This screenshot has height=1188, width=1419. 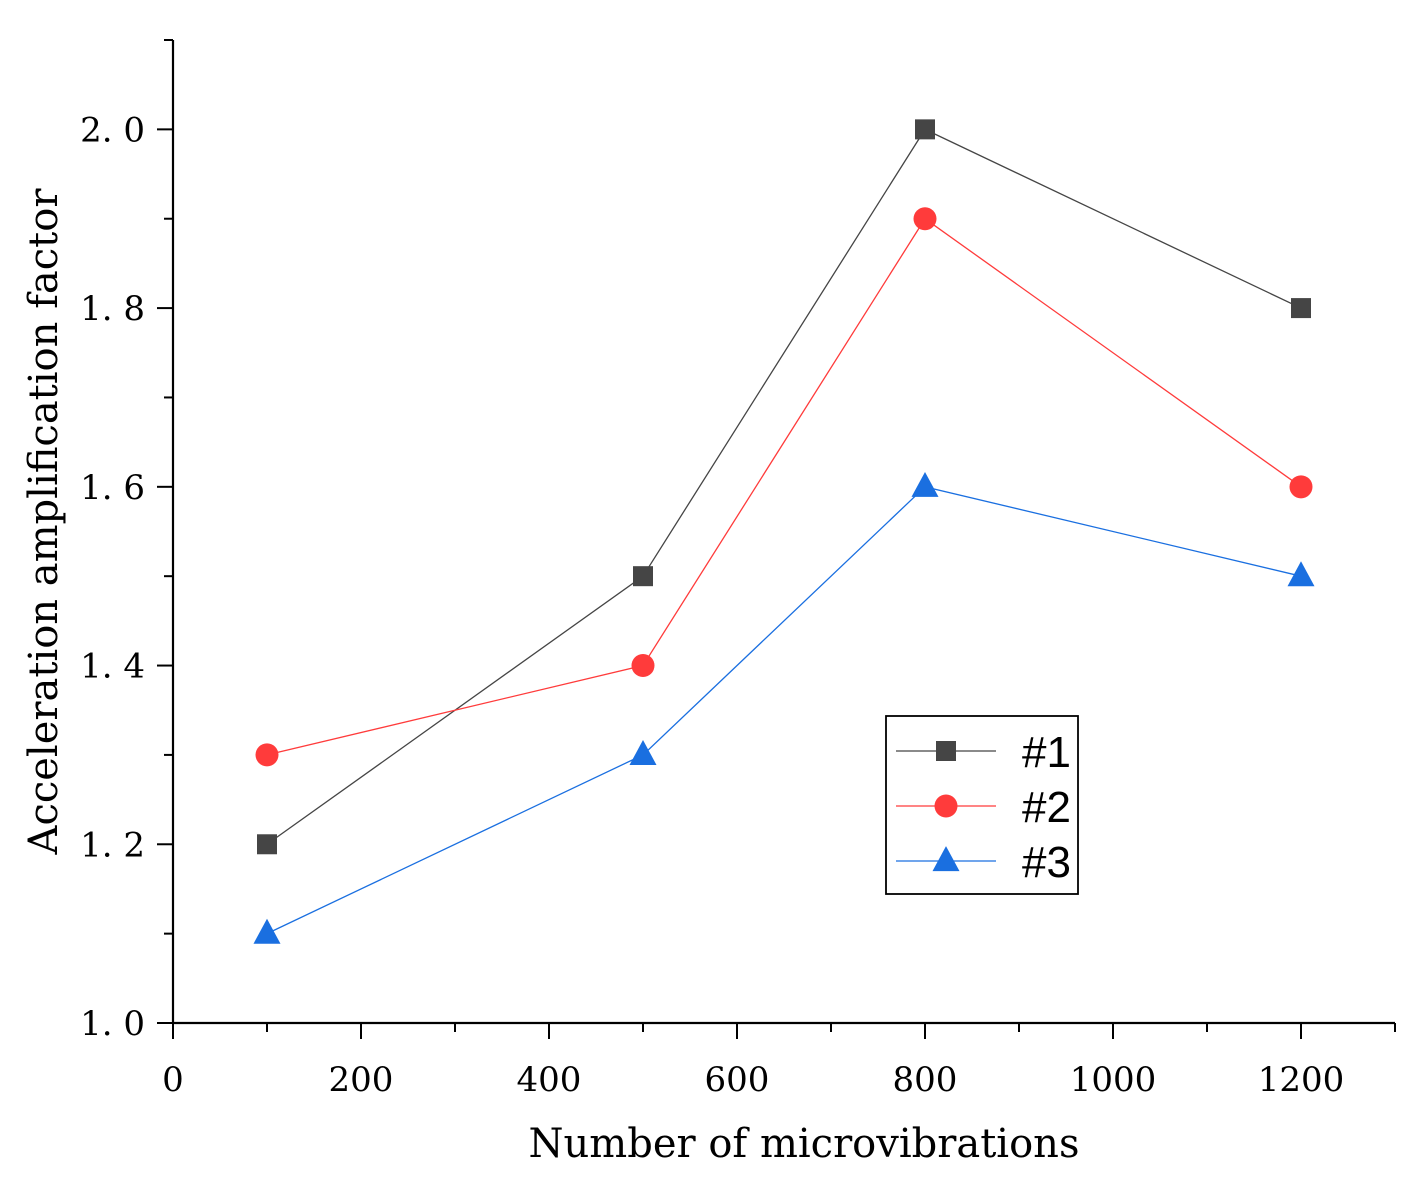 I want to click on y-tick-label: 1. 0, so click(x=112, y=1024).